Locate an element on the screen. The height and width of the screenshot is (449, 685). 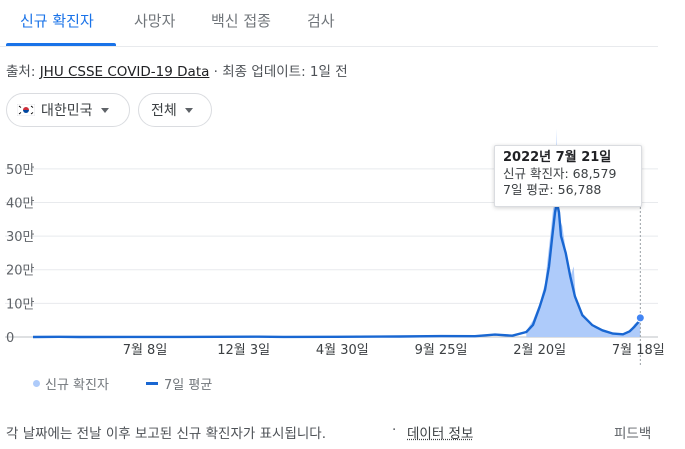
range-label: 전체 is located at coordinates (164, 111).